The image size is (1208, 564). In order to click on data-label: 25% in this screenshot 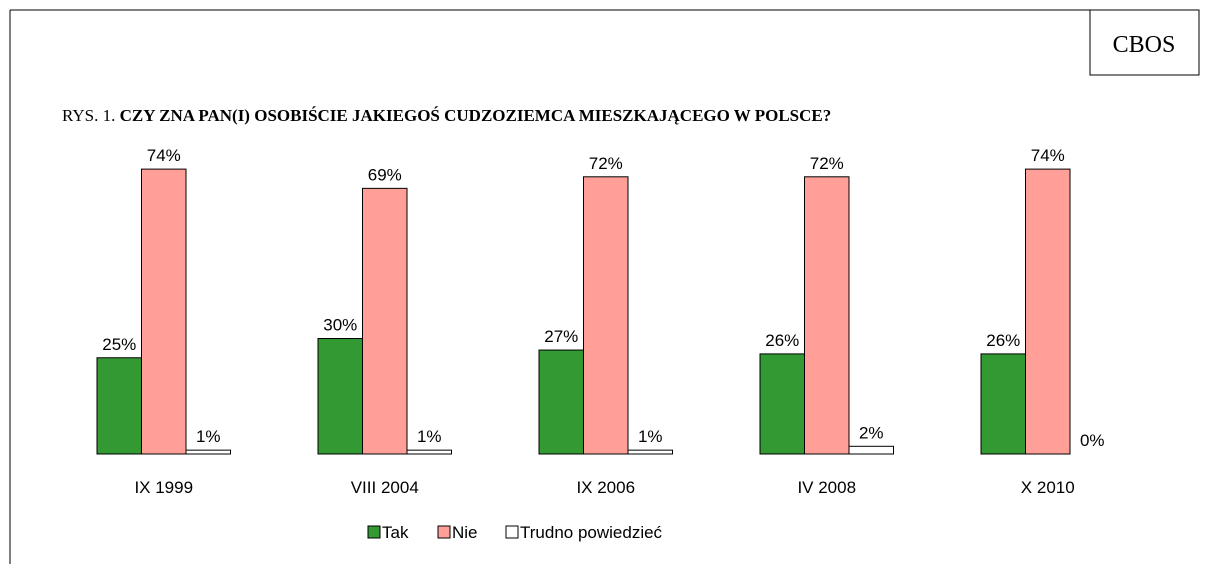, I will do `click(119, 344)`.